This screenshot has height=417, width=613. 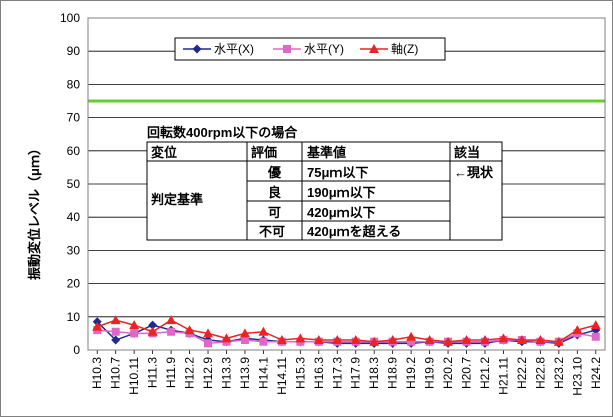 I want to click on grade-fair: 可, so click(x=274, y=212).